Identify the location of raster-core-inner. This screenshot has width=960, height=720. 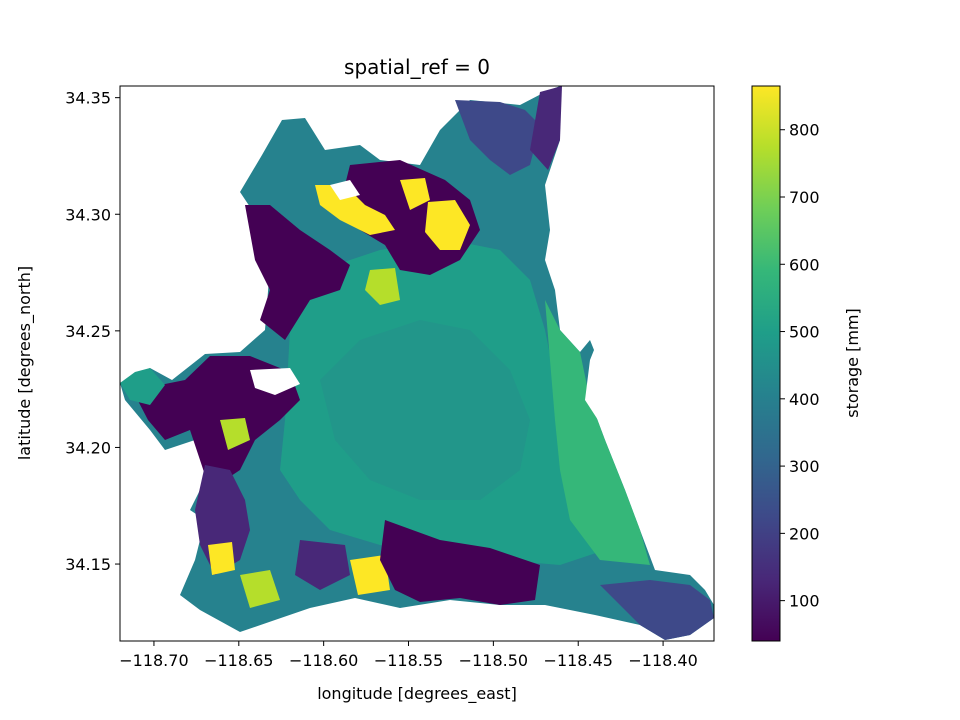
(425, 410).